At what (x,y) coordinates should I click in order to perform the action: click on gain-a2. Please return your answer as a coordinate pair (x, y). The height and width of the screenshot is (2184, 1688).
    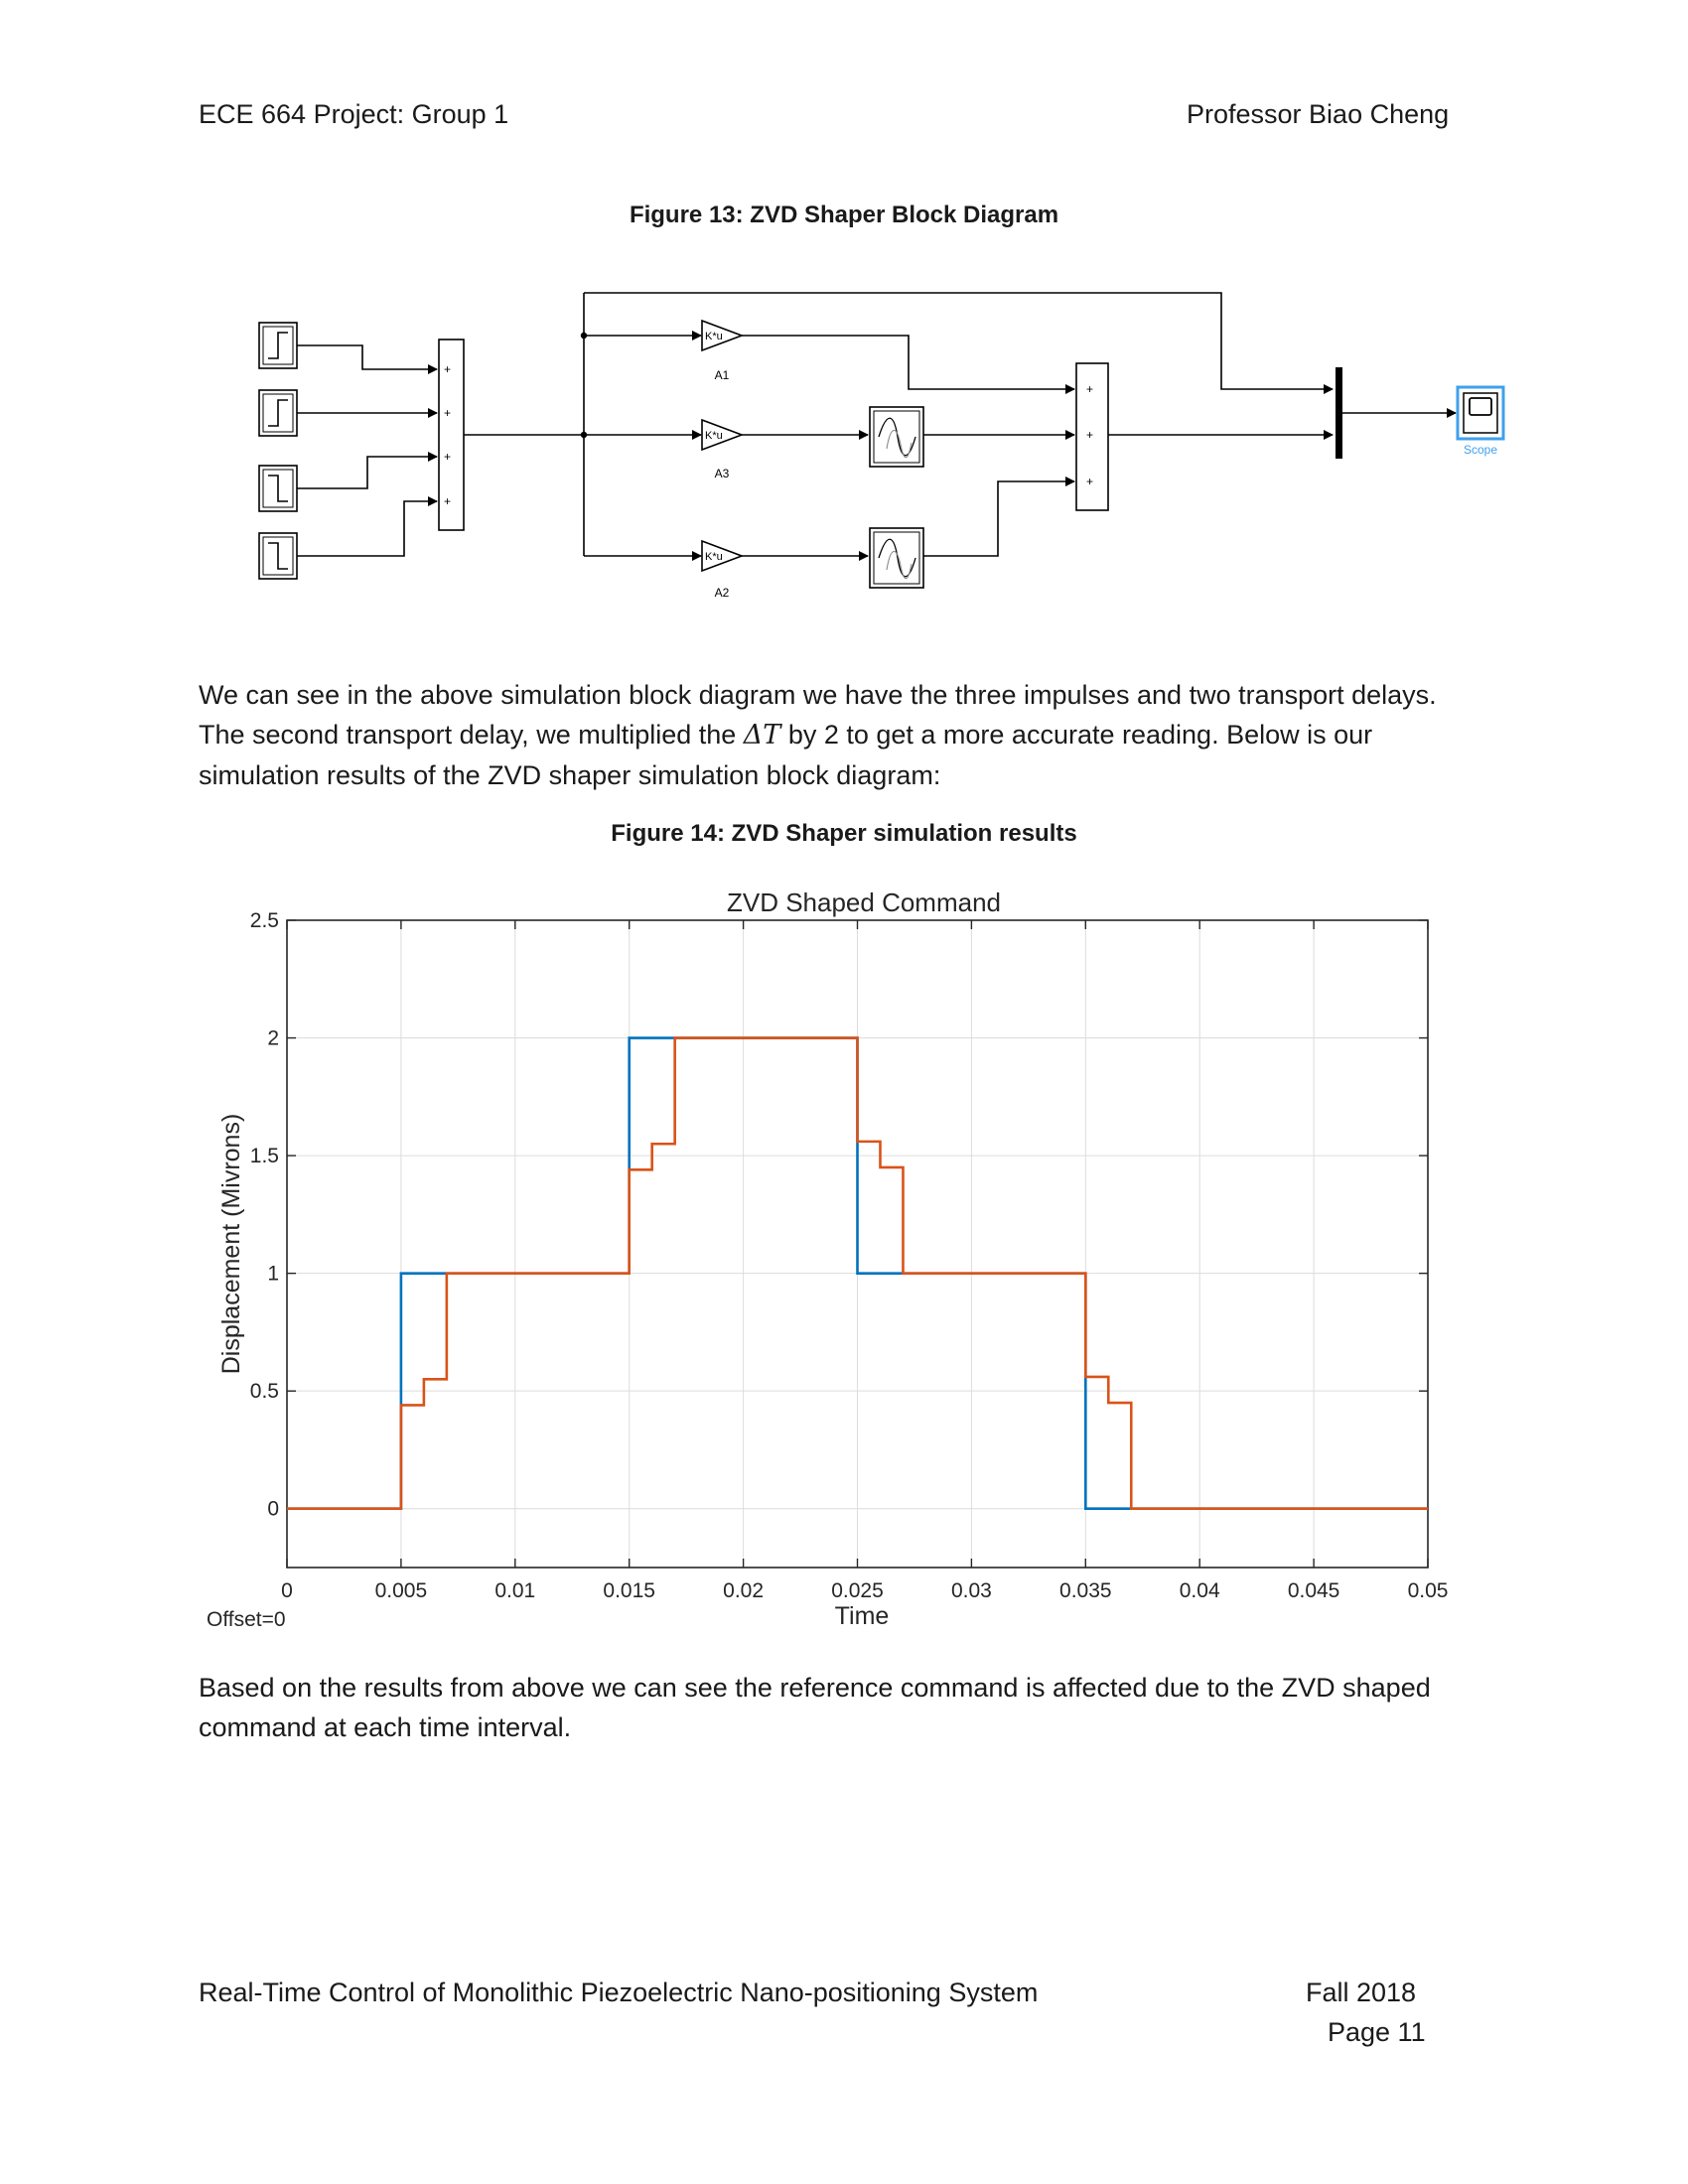
    Looking at the image, I should click on (723, 556).